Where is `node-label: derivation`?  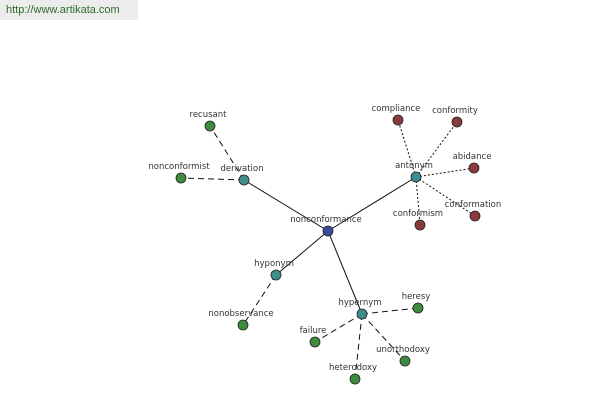 node-label: derivation is located at coordinates (241, 169).